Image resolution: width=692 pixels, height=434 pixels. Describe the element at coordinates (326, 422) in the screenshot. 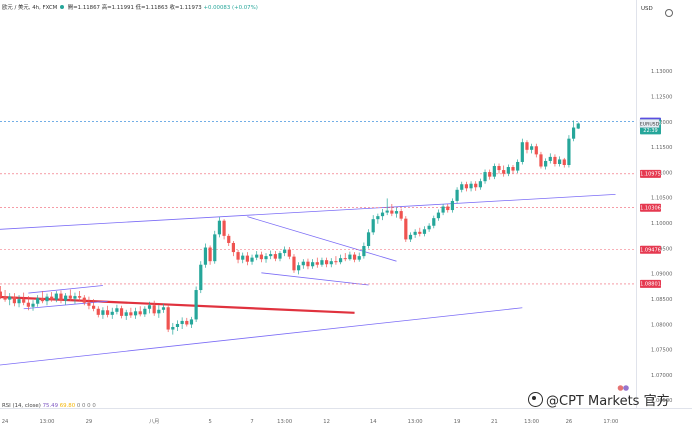

I see `x-tick-label: 12` at that location.